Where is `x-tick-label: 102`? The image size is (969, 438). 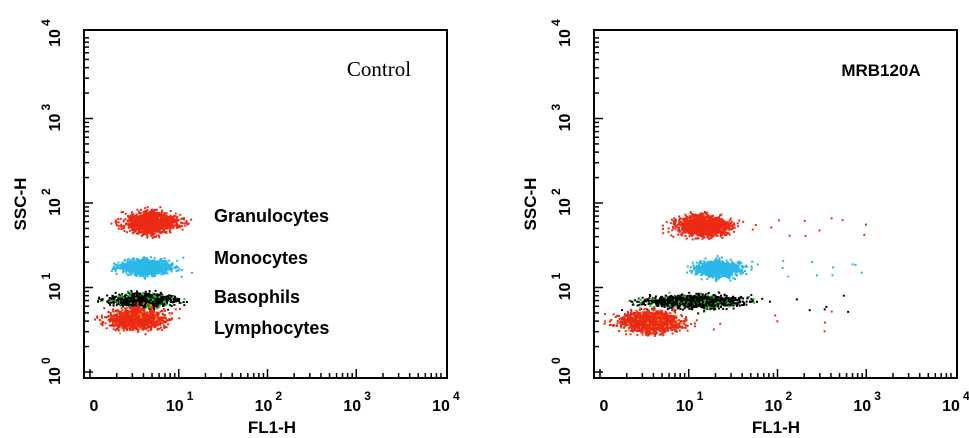
x-tick-label: 102 is located at coordinates (269, 402).